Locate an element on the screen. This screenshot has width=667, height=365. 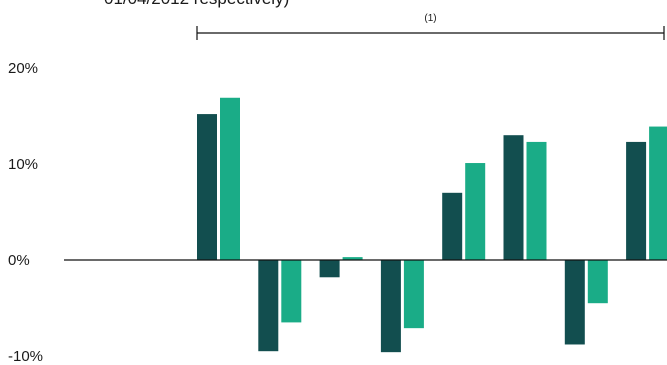
y-tick-label: 20% is located at coordinates (23, 68).